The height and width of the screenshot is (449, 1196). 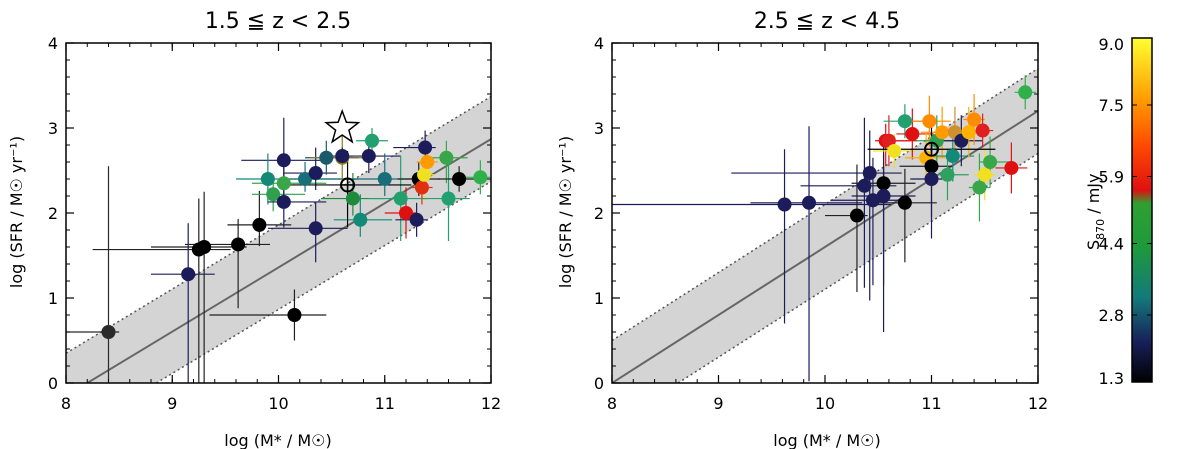 I want to click on data-points, so click(x=905, y=154).